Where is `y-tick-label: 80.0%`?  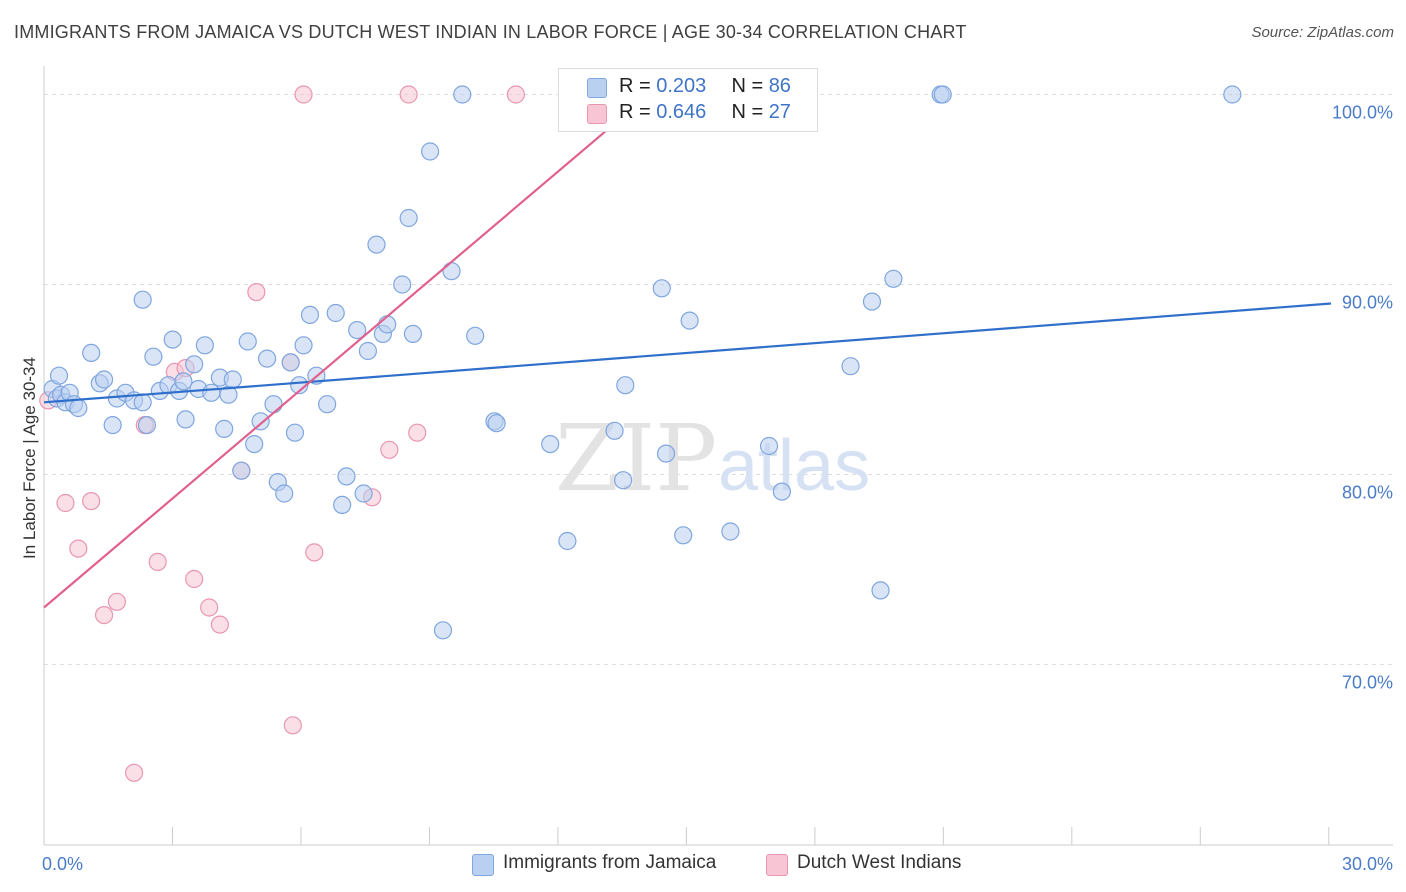 y-tick-label: 80.0% is located at coordinates (1367, 493).